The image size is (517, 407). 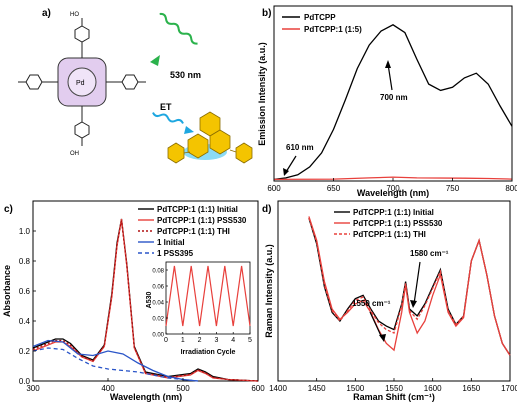 What do you see at coordinates (300, 147) in the screenshot?
I see `panel-b-annotation-610nm: 610 nm` at bounding box center [300, 147].